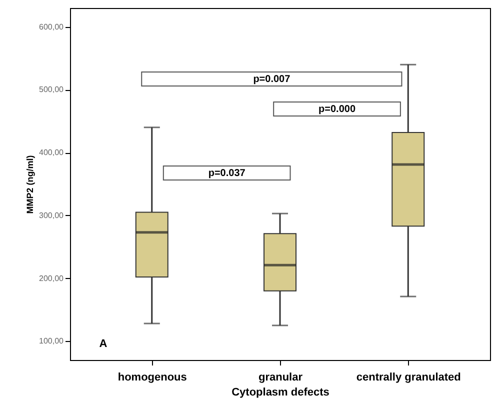 The image size is (497, 402). What do you see at coordinates (51, 27) in the screenshot?
I see `y-tick-label: 600,00` at bounding box center [51, 27].